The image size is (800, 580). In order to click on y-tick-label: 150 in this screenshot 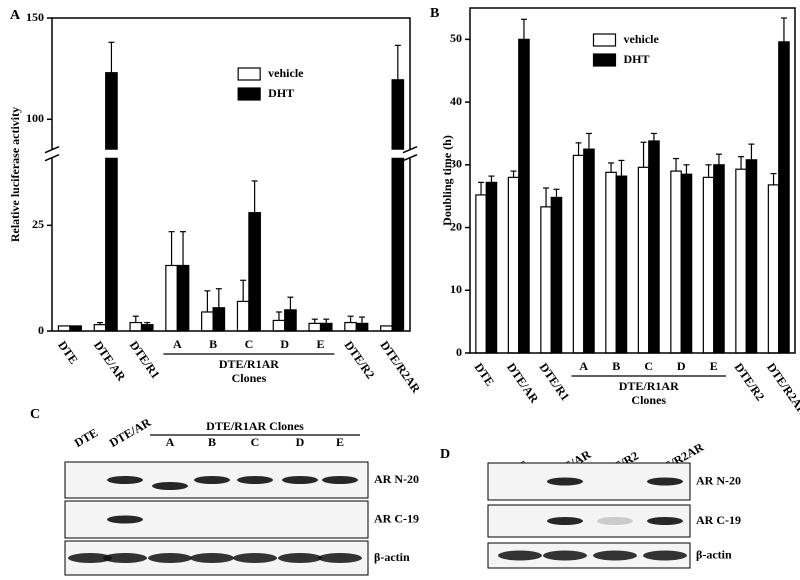, I will do `click(35, 17)`.